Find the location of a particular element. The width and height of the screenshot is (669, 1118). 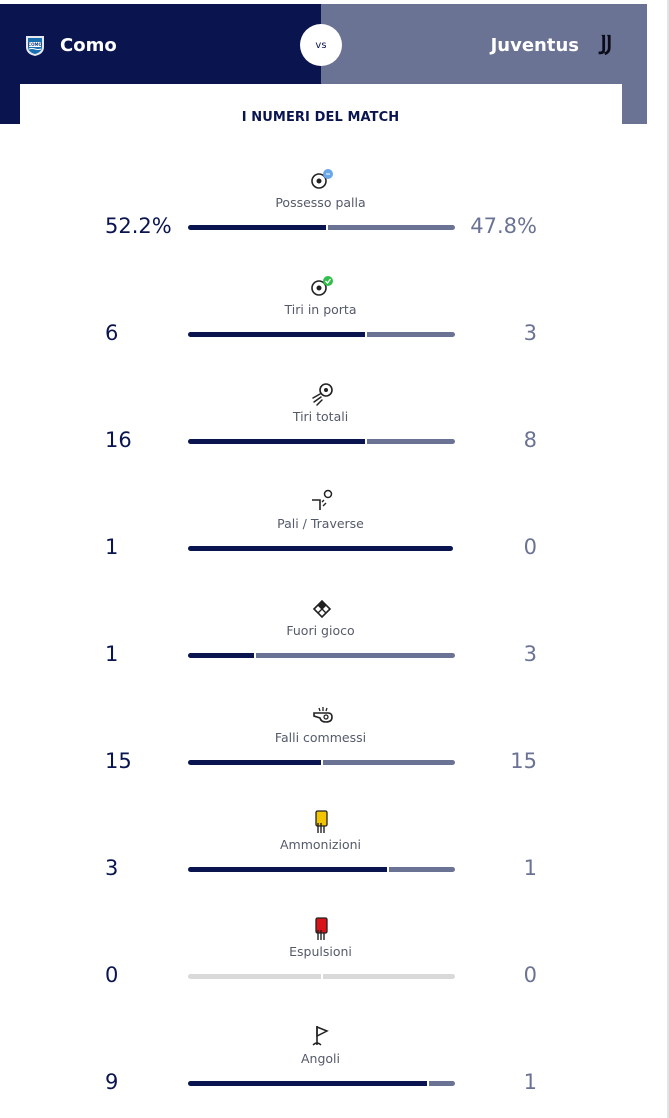

vs-badge: vs is located at coordinates (321, 45).